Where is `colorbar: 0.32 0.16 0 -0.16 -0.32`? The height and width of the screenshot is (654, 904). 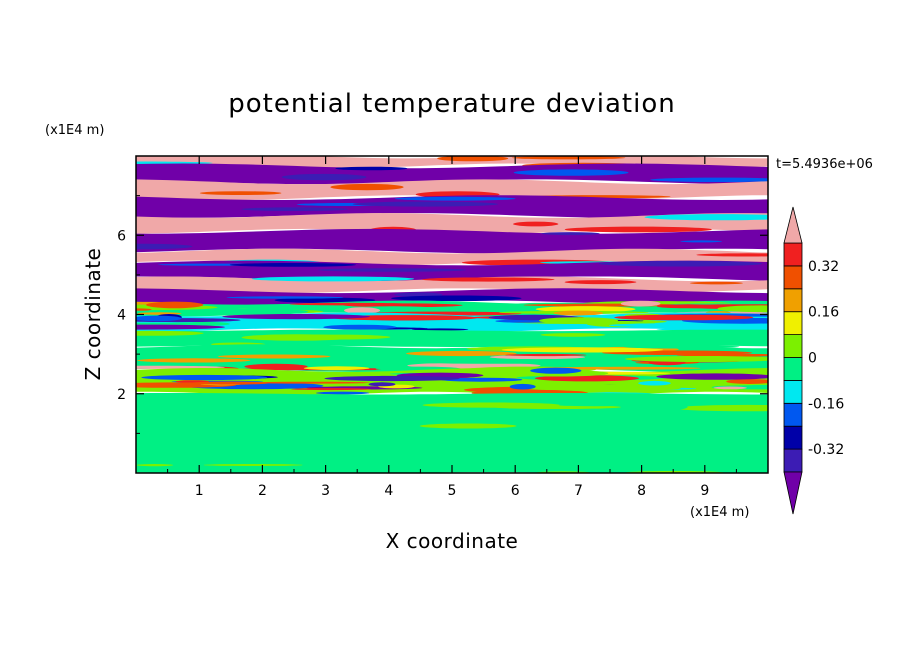
colorbar: 0.32 0.16 0 -0.16 -0.32 is located at coordinates (813, 360).